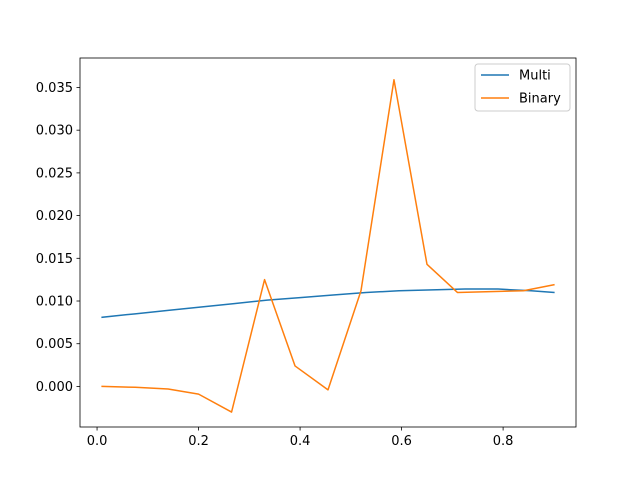 This screenshot has width=640, height=480. I want to click on y-tick-label: 0.035, so click(54, 88).